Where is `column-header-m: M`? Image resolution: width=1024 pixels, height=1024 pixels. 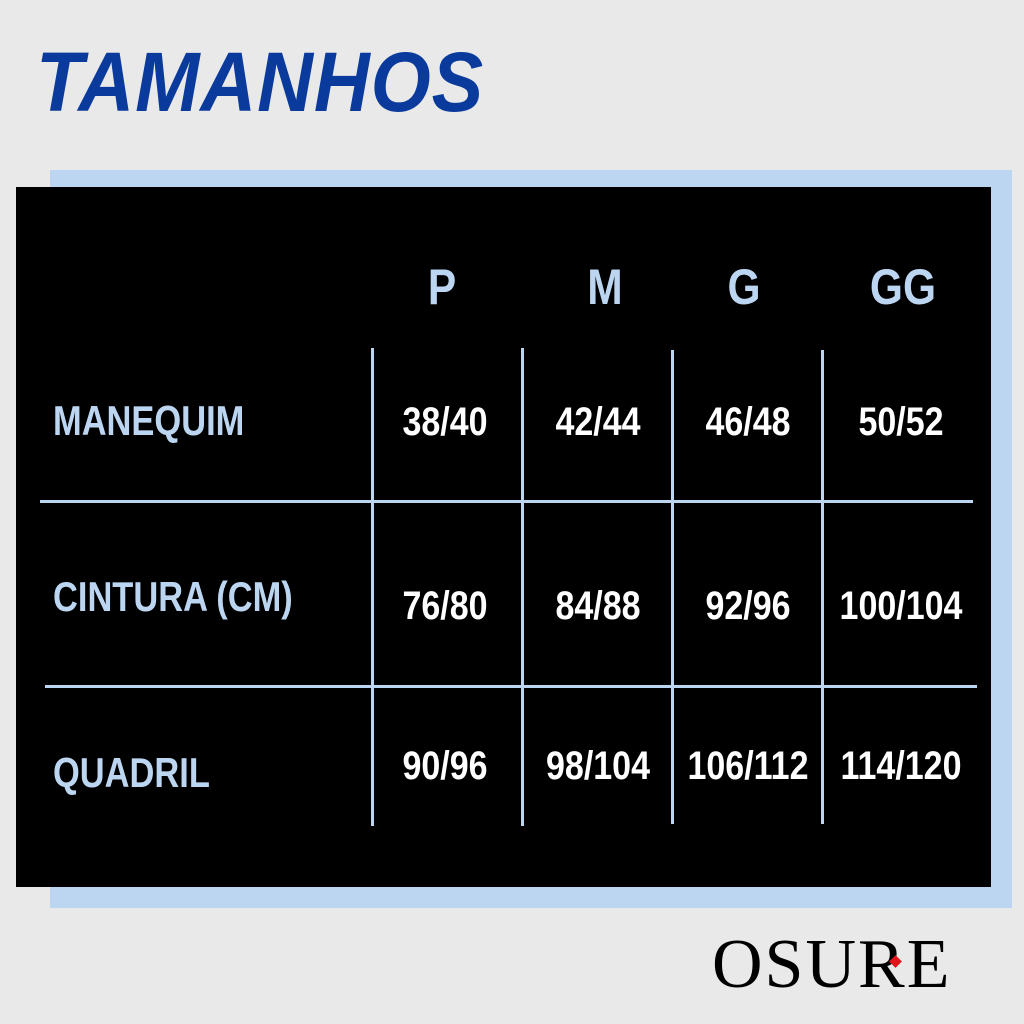 column-header-m: M is located at coordinates (605, 287).